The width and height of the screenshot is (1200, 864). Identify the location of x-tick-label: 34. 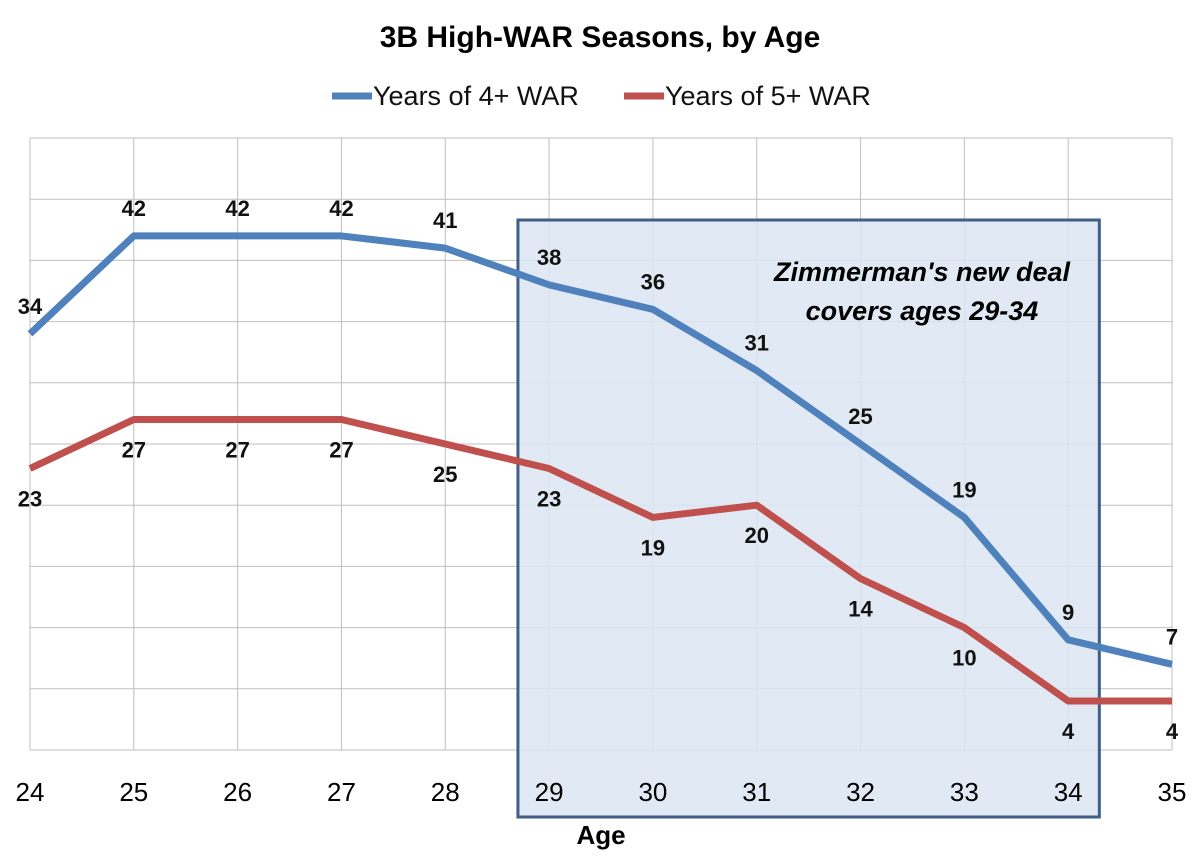
(1068, 792).